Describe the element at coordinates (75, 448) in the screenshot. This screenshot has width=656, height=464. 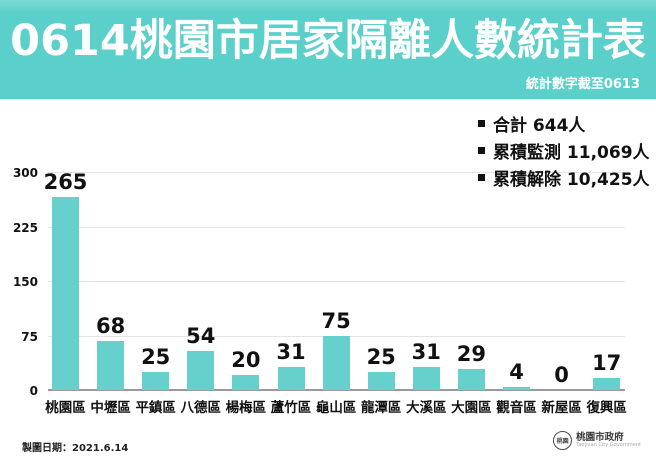
I see `chart-date: 製圖日期：2021.6.14` at that location.